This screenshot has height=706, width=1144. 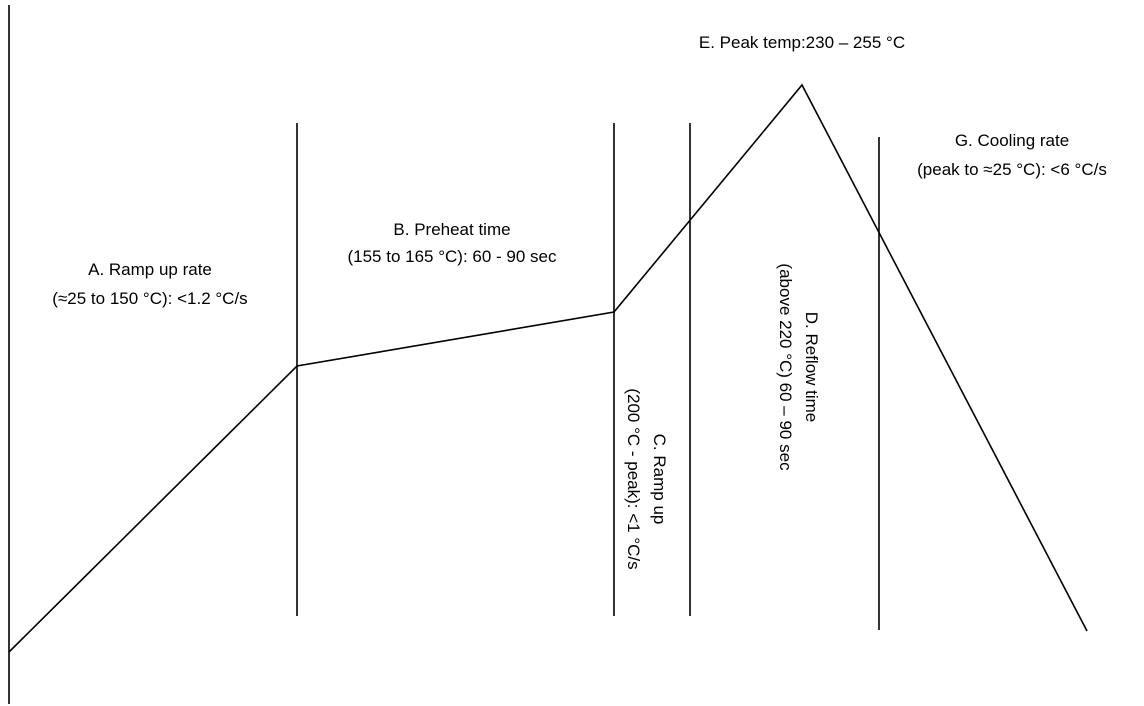 What do you see at coordinates (452, 256) in the screenshot?
I see `label-b-detail: (155 to 165 °C): 60 - 90 sec` at bounding box center [452, 256].